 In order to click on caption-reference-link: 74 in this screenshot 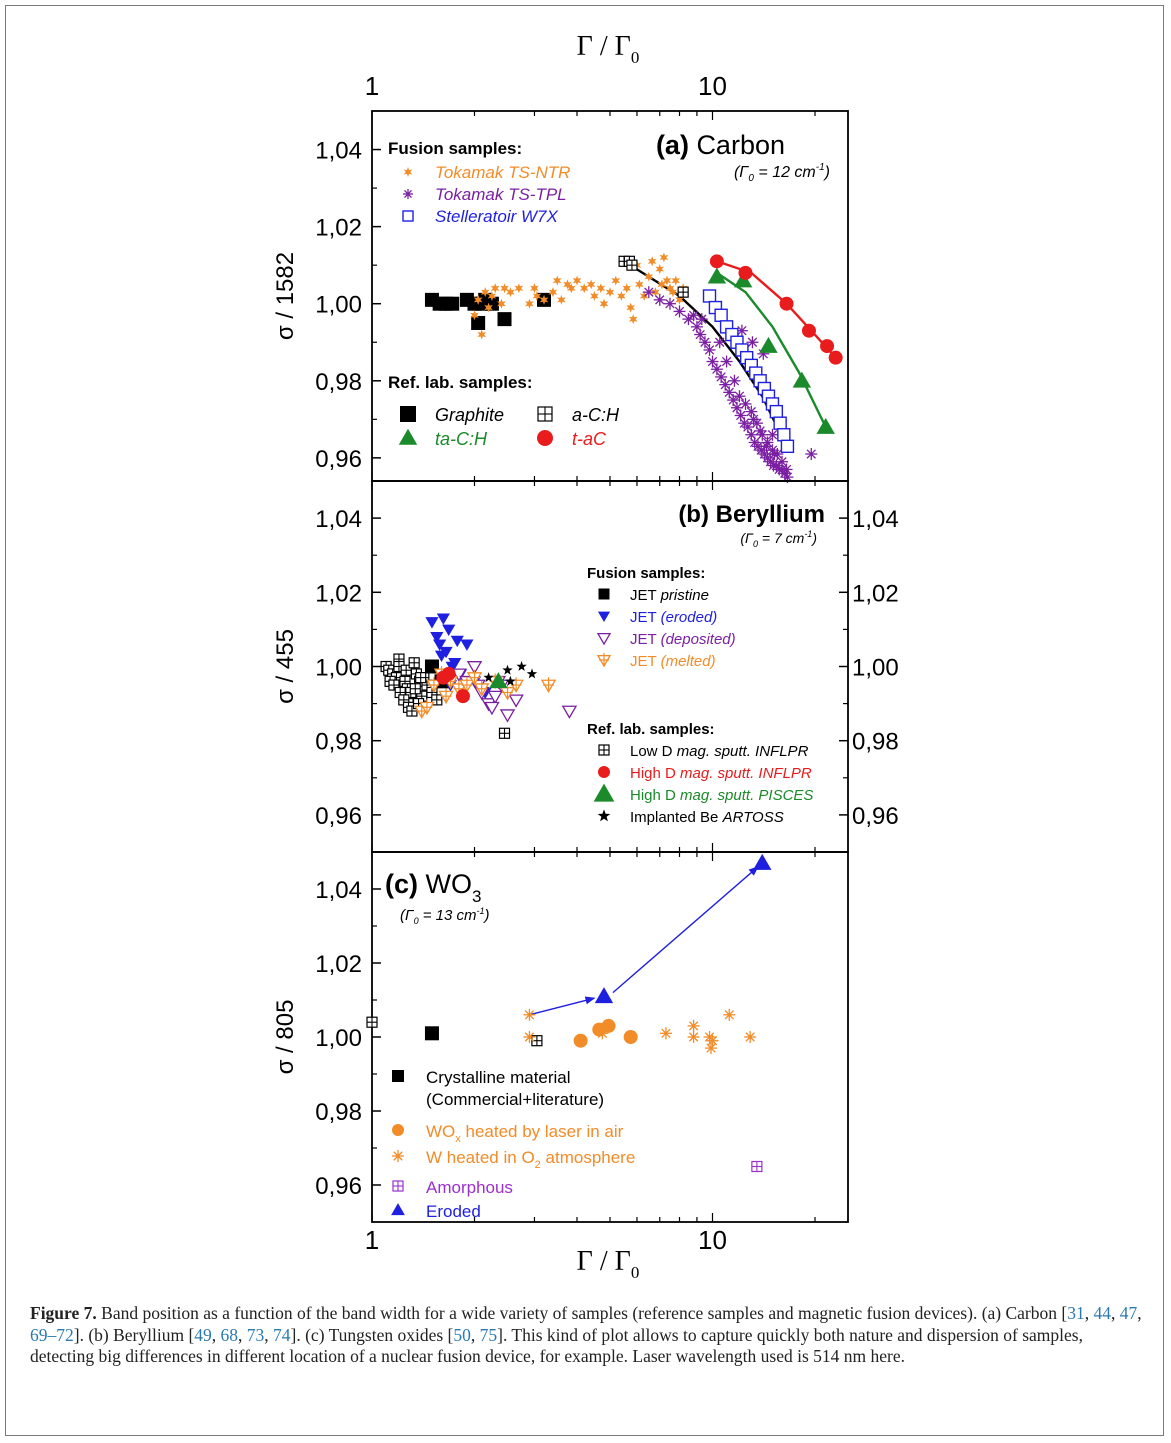, I will do `click(282, 1334)`.